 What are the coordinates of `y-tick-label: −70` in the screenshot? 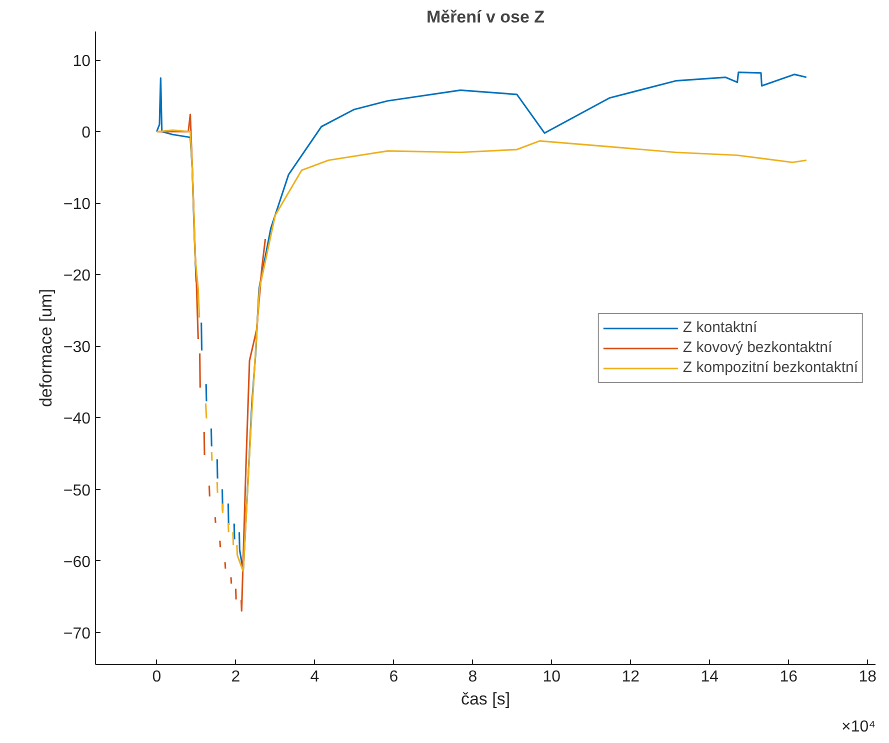 It's located at (77, 633).